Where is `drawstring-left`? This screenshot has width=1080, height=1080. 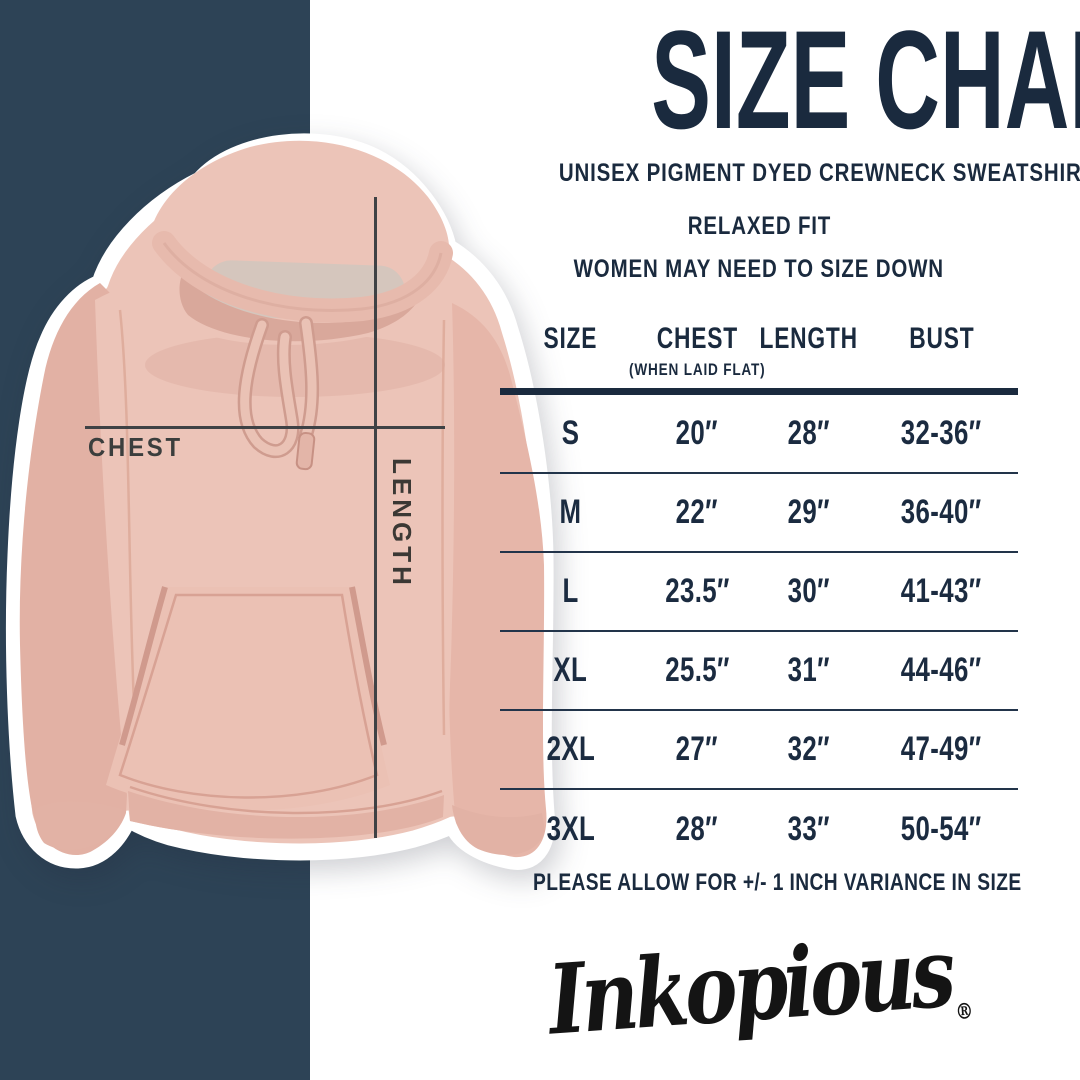 drawstring-left is located at coordinates (269, 388).